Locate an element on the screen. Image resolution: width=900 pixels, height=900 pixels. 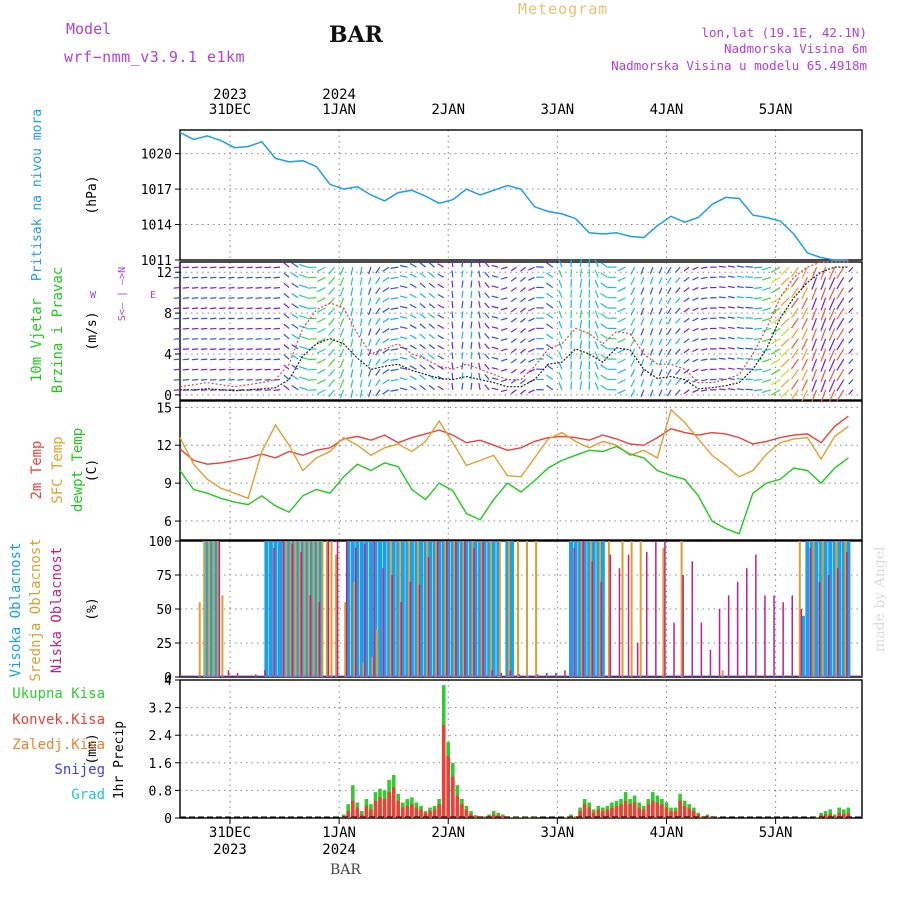
pressure-frame is located at coordinates (521, 195).